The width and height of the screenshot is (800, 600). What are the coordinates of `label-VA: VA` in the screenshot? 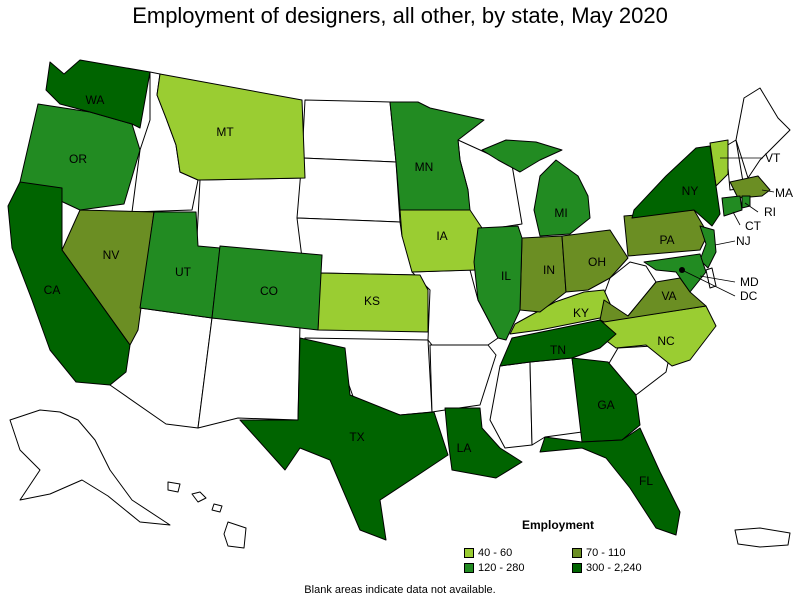 It's located at (668, 296).